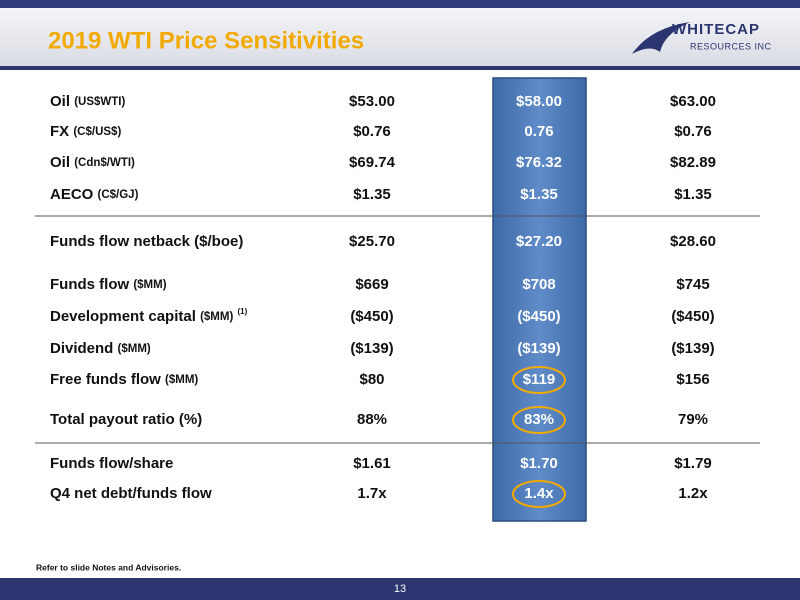 Image resolution: width=800 pixels, height=600 pixels. Describe the element at coordinates (81, 348) in the screenshot. I see `label-text: Dividend` at that location.